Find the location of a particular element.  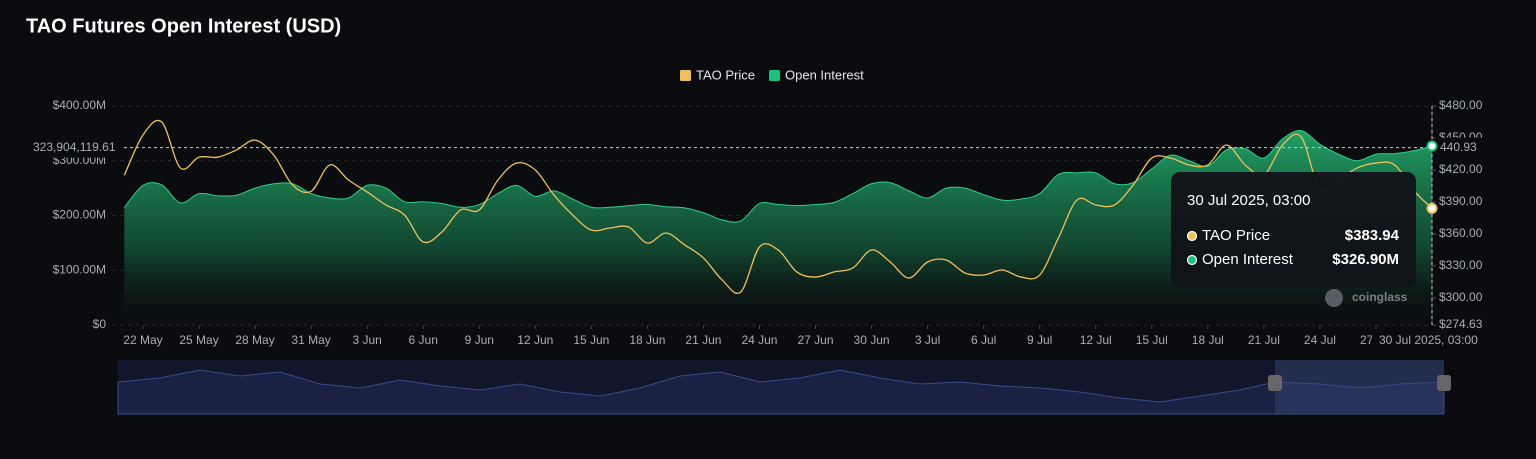

navigator is located at coordinates (784, 387).